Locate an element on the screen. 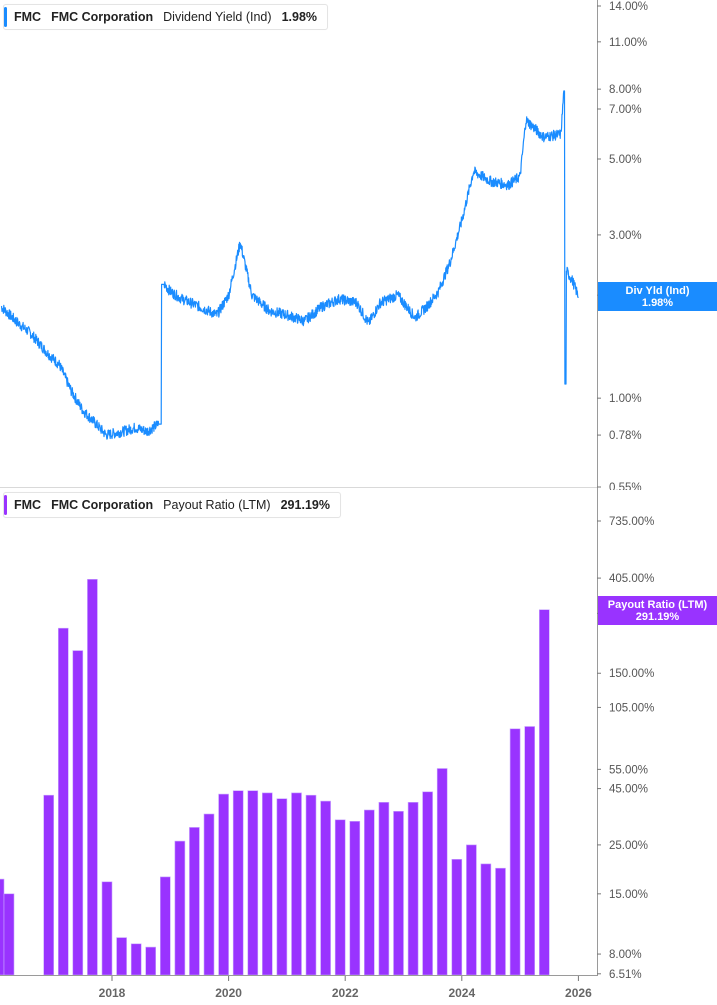 The width and height of the screenshot is (717, 1005). x-tick-label: 2026 is located at coordinates (578, 993).